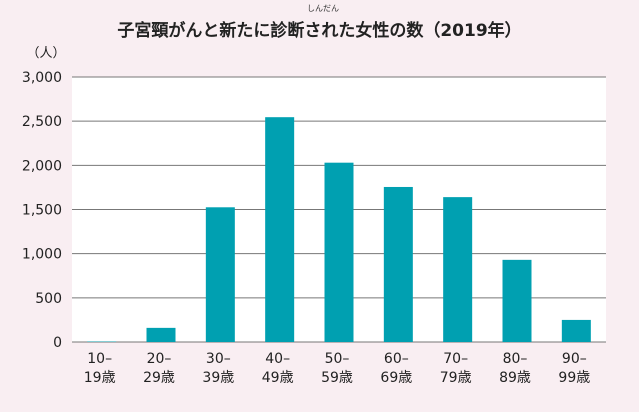 The height and width of the screenshot is (412, 639). I want to click on y-tick-label: 1,500, so click(42, 211).